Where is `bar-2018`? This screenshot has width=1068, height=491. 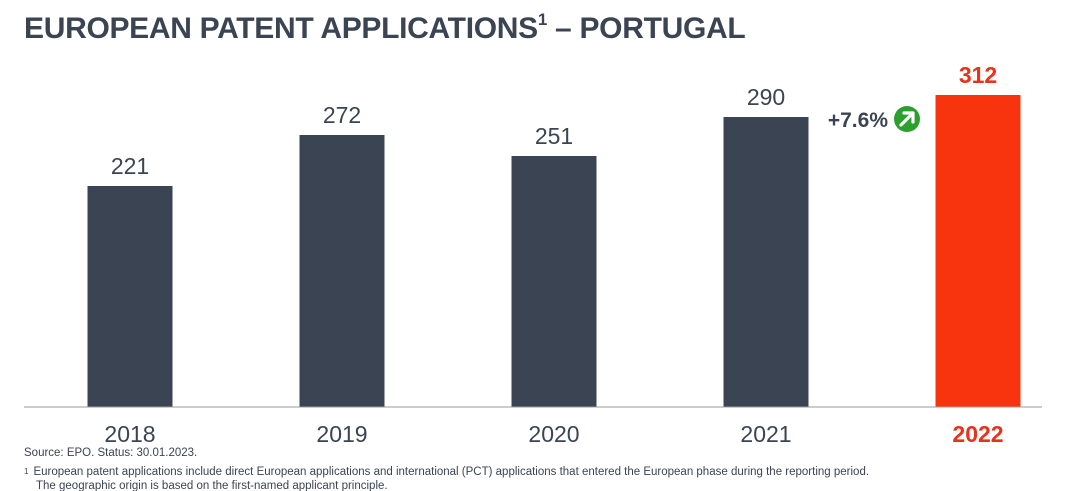 bar-2018 is located at coordinates (130, 296).